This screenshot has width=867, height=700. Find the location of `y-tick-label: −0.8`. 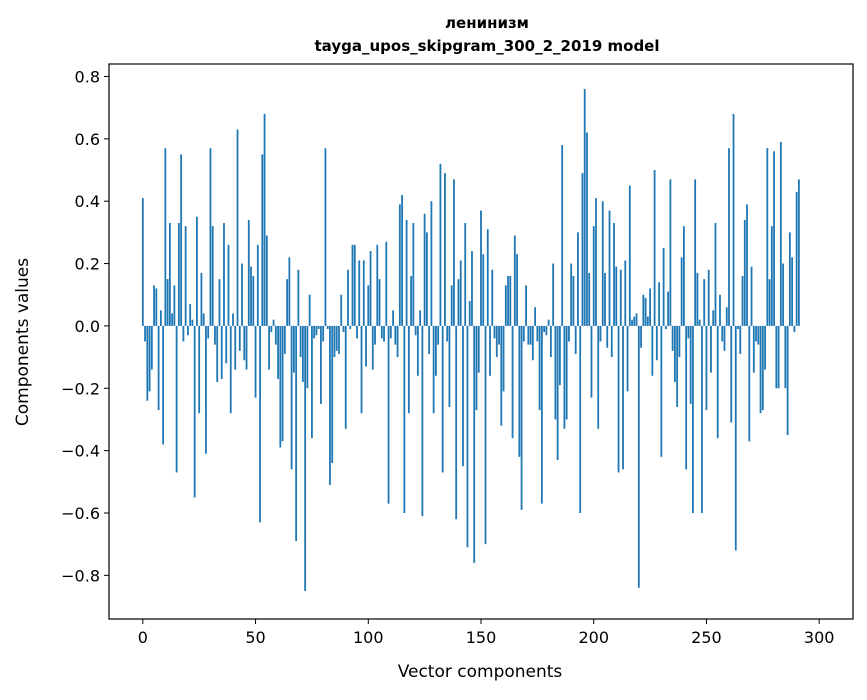

y-tick-label: −0.8 is located at coordinates (80, 575).